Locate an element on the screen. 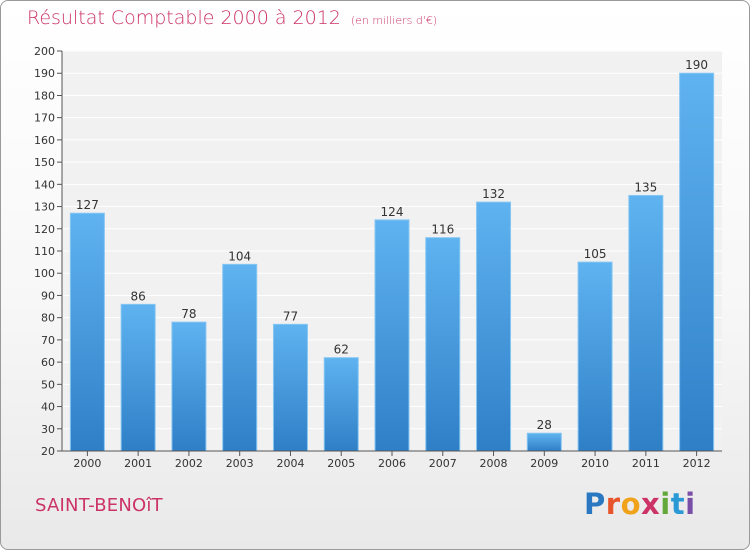 The image size is (750, 550). bar-2007 is located at coordinates (443, 344).